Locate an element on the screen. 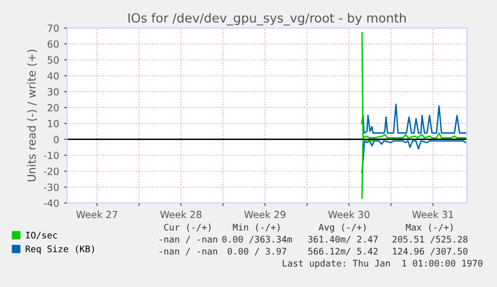 This screenshot has width=497, height=287. text: Avg (-/+) is located at coordinates (342, 228).